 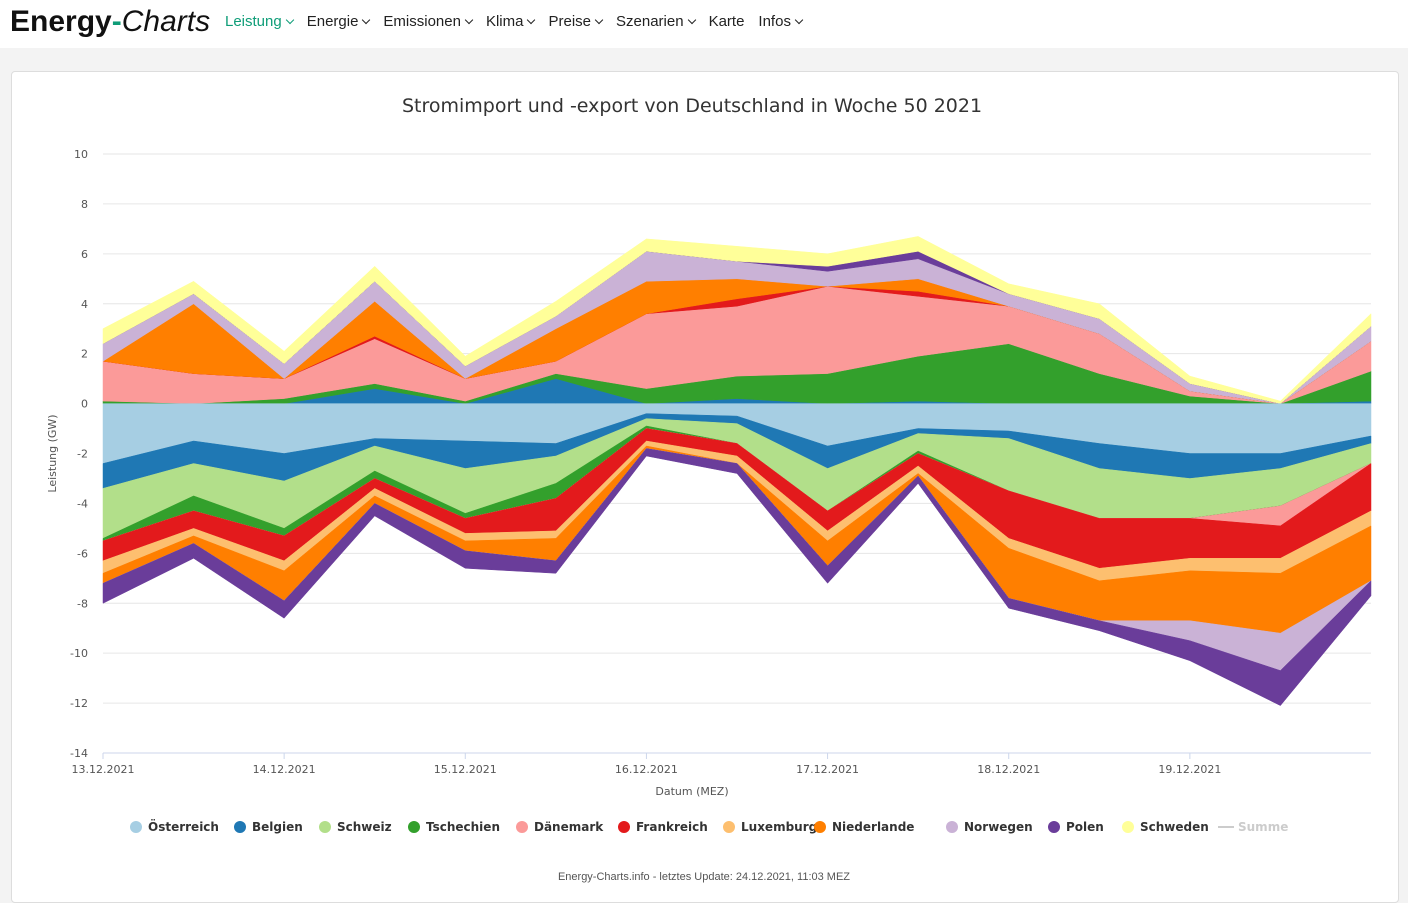 I want to click on legend-item-schweden: Schweden, so click(x=1174, y=827).